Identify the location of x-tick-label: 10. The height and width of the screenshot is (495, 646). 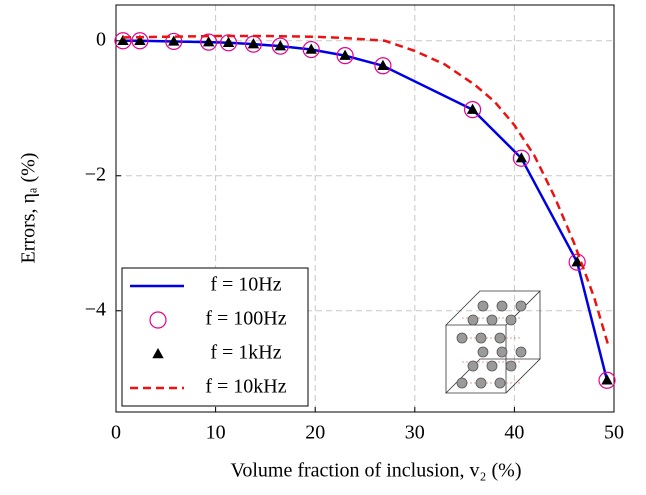
(216, 433).